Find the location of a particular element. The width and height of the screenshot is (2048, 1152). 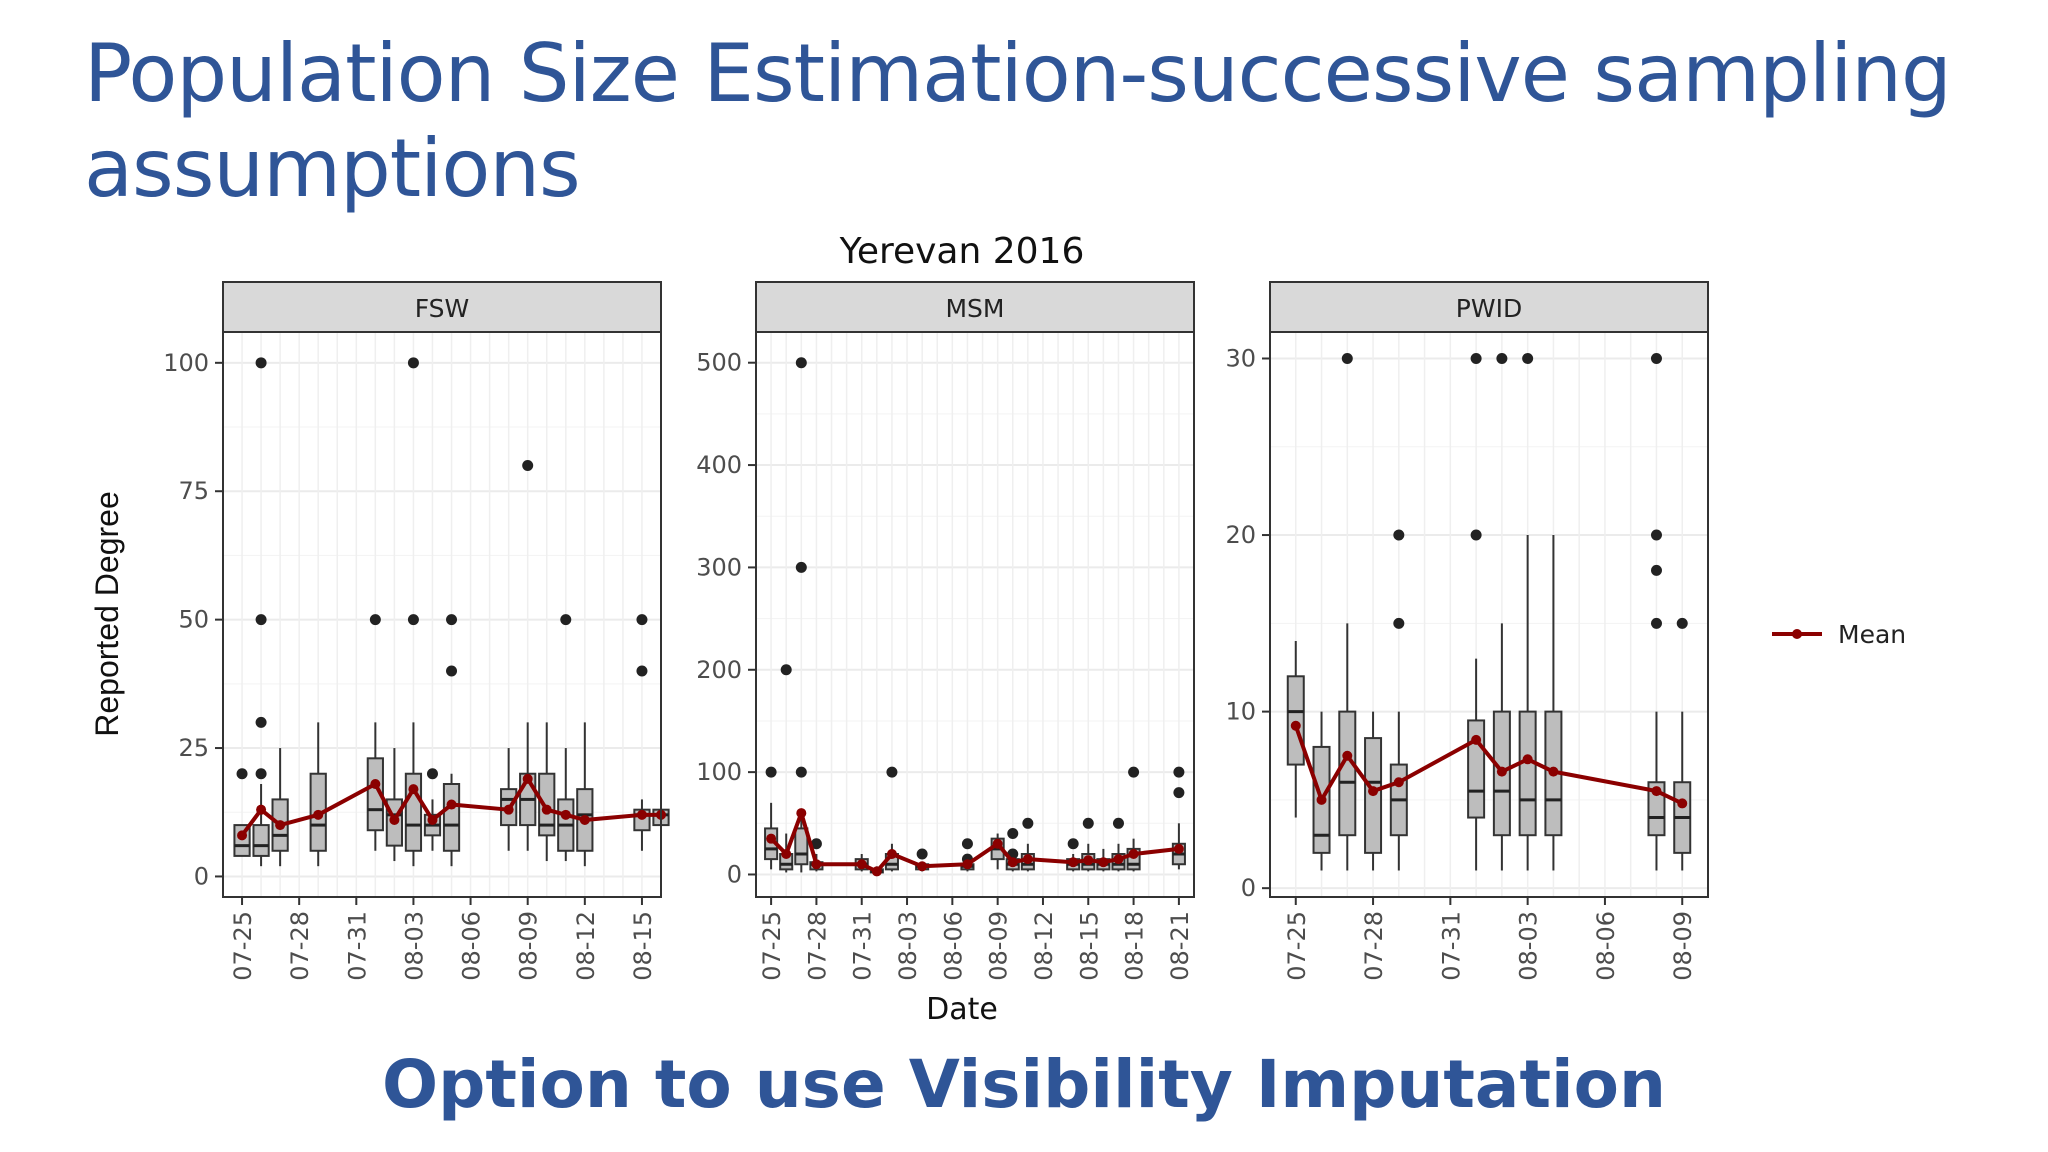

plot-background is located at coordinates (975, 614).